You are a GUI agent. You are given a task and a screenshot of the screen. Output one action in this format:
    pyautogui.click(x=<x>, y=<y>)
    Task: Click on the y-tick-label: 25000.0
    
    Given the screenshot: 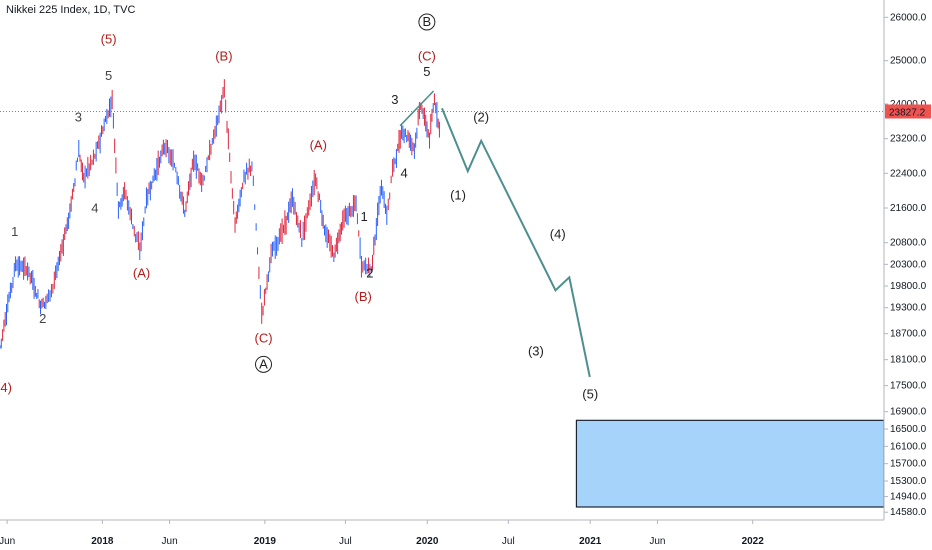 What is the action you would take?
    pyautogui.click(x=908, y=61)
    